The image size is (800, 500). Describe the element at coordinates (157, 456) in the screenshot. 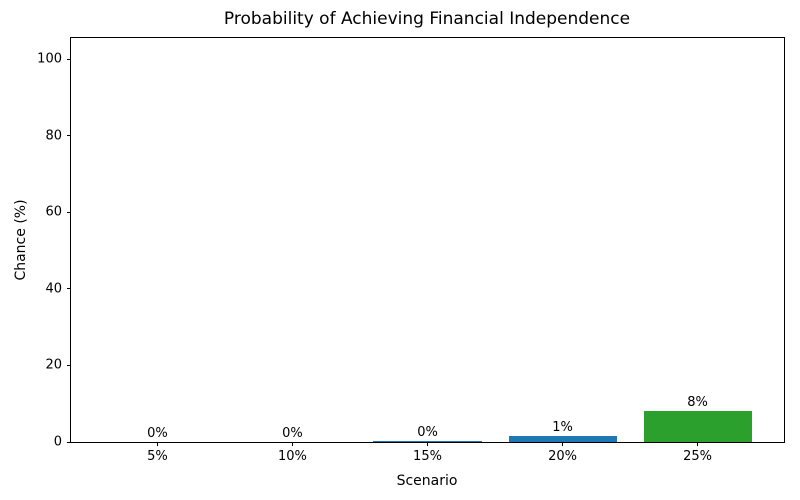

I see `x-tick-label: 5%` at that location.